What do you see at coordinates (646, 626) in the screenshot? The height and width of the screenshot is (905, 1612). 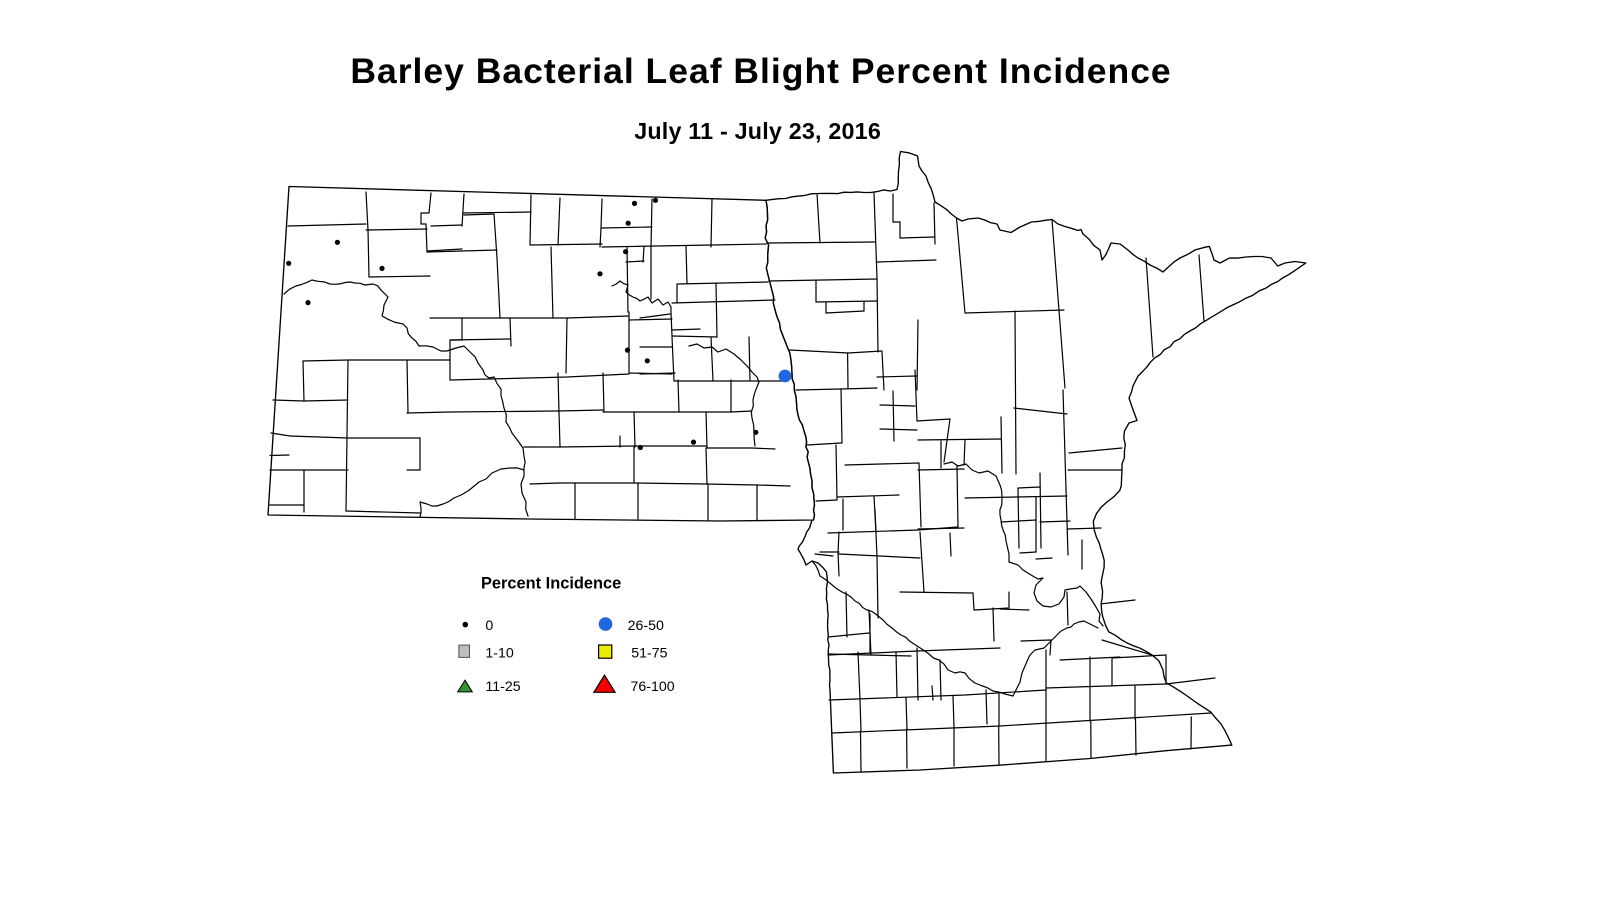 I see `svg-text: 26-50` at bounding box center [646, 626].